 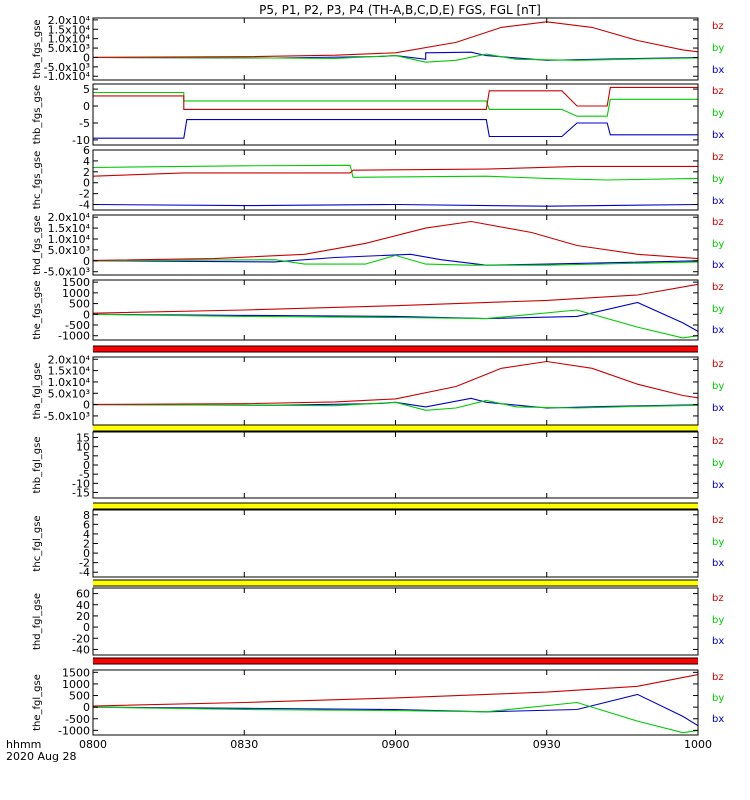 I want to click on tha_fgs_gse-by-line, so click(x=395, y=58).